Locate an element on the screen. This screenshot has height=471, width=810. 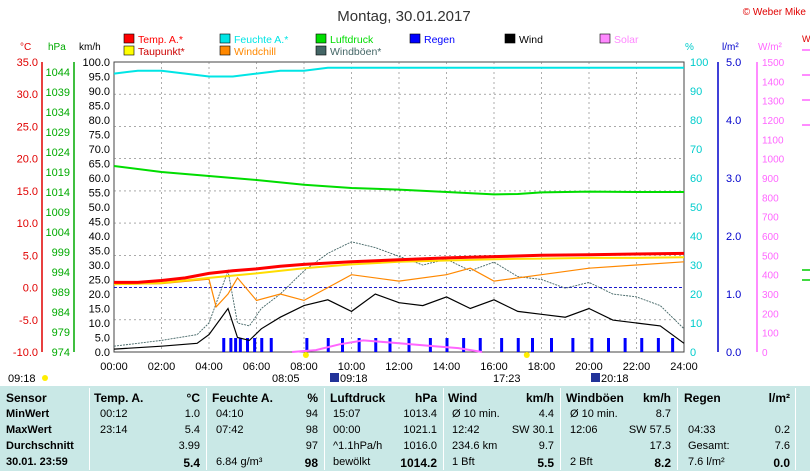
rain-tick-label: 1.0 is located at coordinates (733, 295).